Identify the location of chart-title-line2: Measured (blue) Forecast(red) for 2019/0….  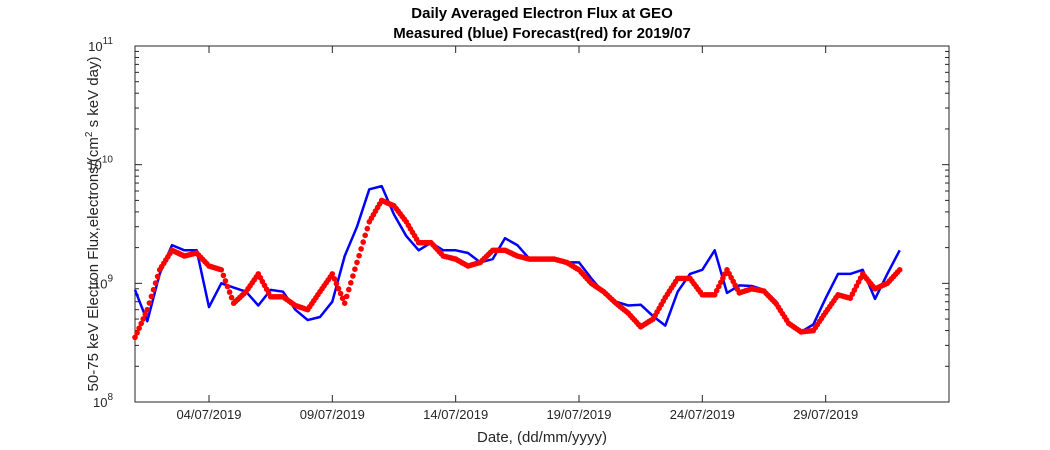
(542, 33).